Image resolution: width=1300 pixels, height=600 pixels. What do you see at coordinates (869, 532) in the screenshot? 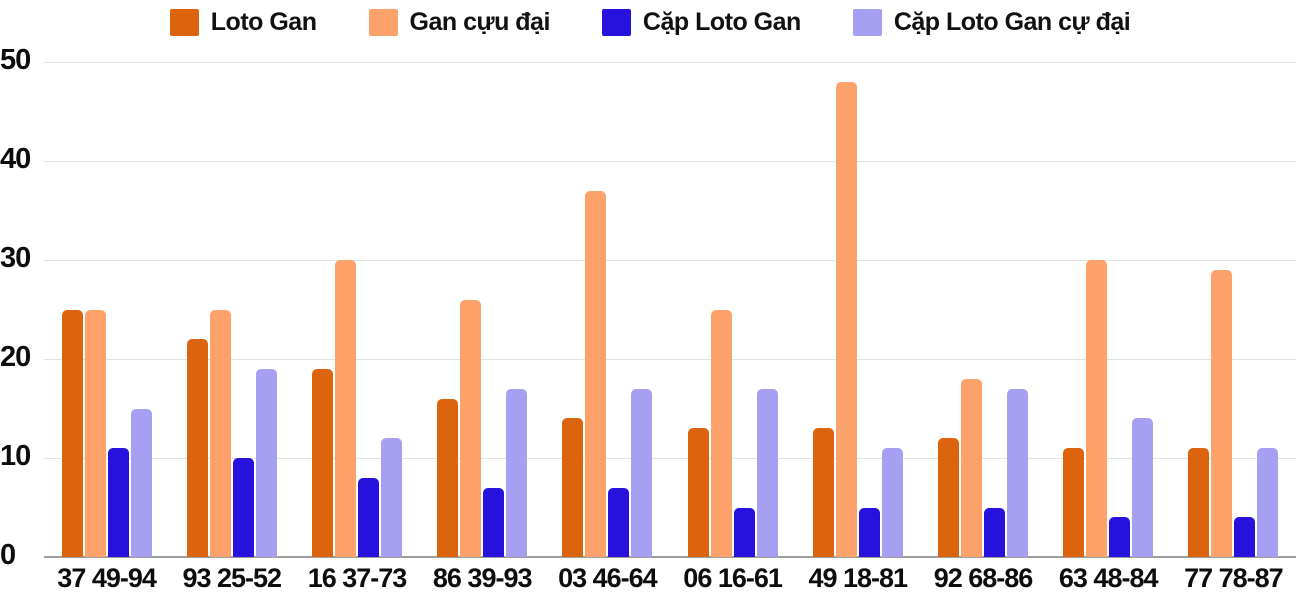
I see `bar-cặp-loto-gan-49-18-81` at bounding box center [869, 532].